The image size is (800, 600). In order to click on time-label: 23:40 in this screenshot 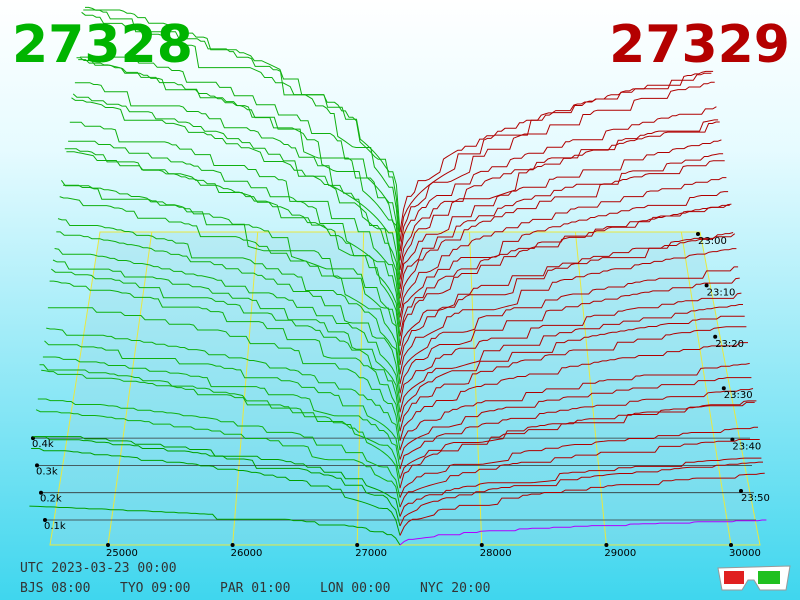, I will do `click(746, 447)`.